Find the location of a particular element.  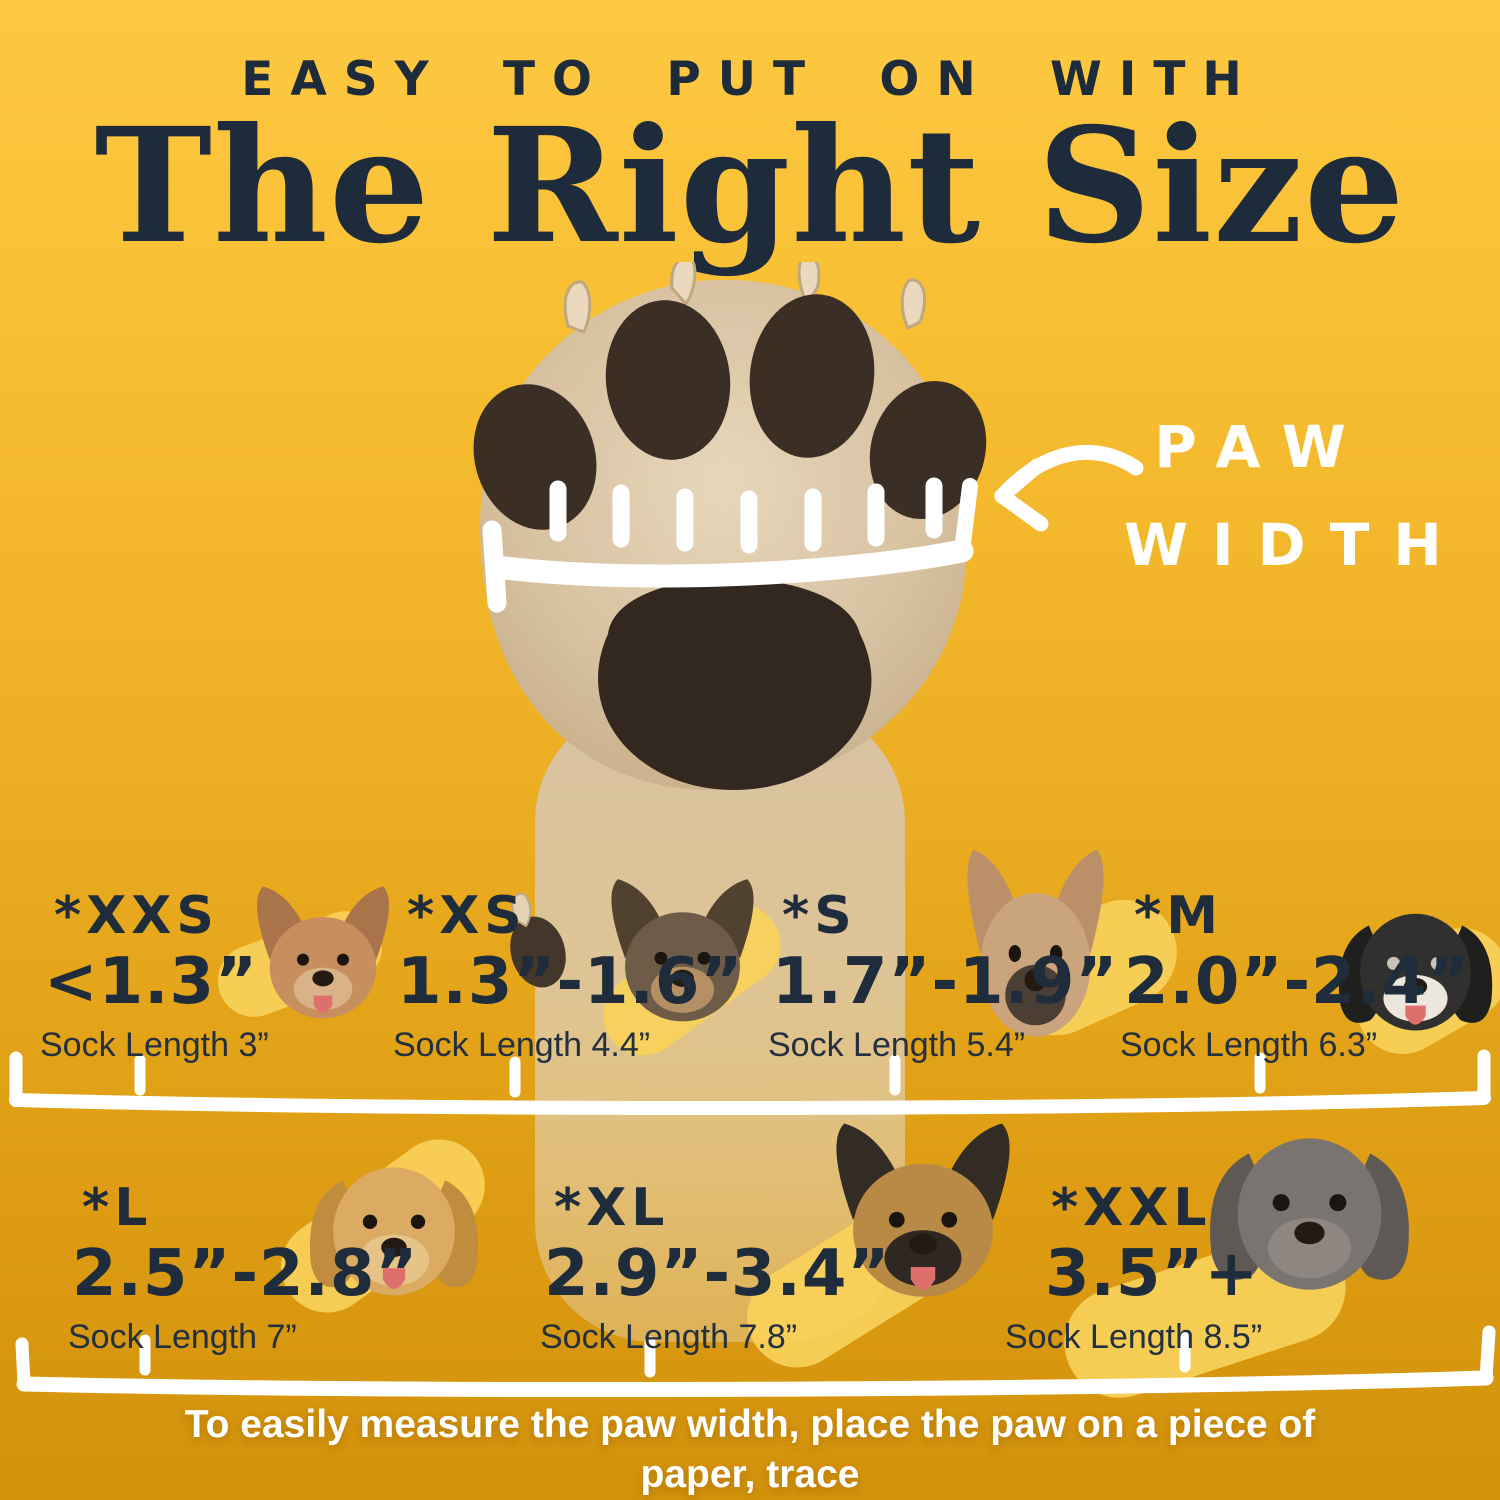

page-title: The Right Size is located at coordinates (750, 186).